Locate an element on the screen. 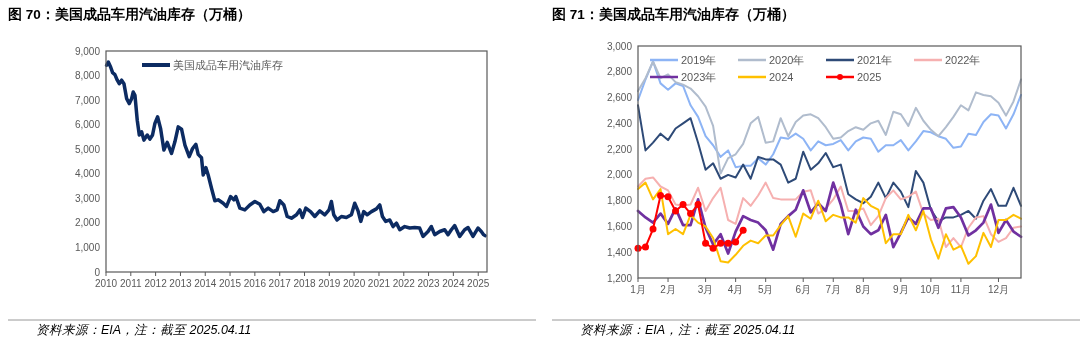 The height and width of the screenshot is (343, 1088). y-tick-label: 4,000 is located at coordinates (87, 174).